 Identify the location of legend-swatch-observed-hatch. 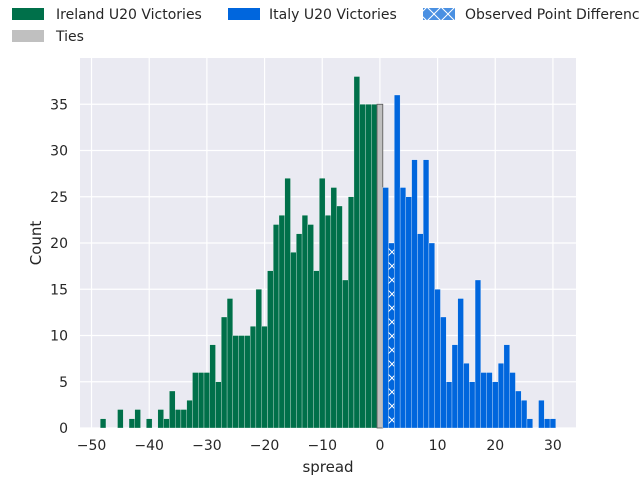
(439, 14).